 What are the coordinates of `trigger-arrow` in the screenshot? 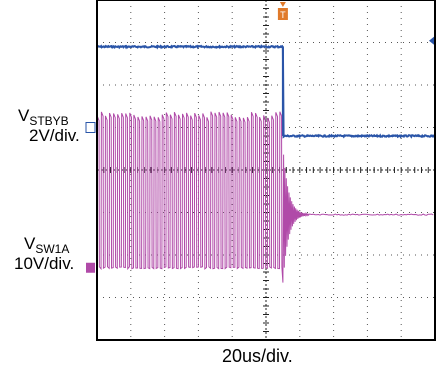 It's located at (282, 4).